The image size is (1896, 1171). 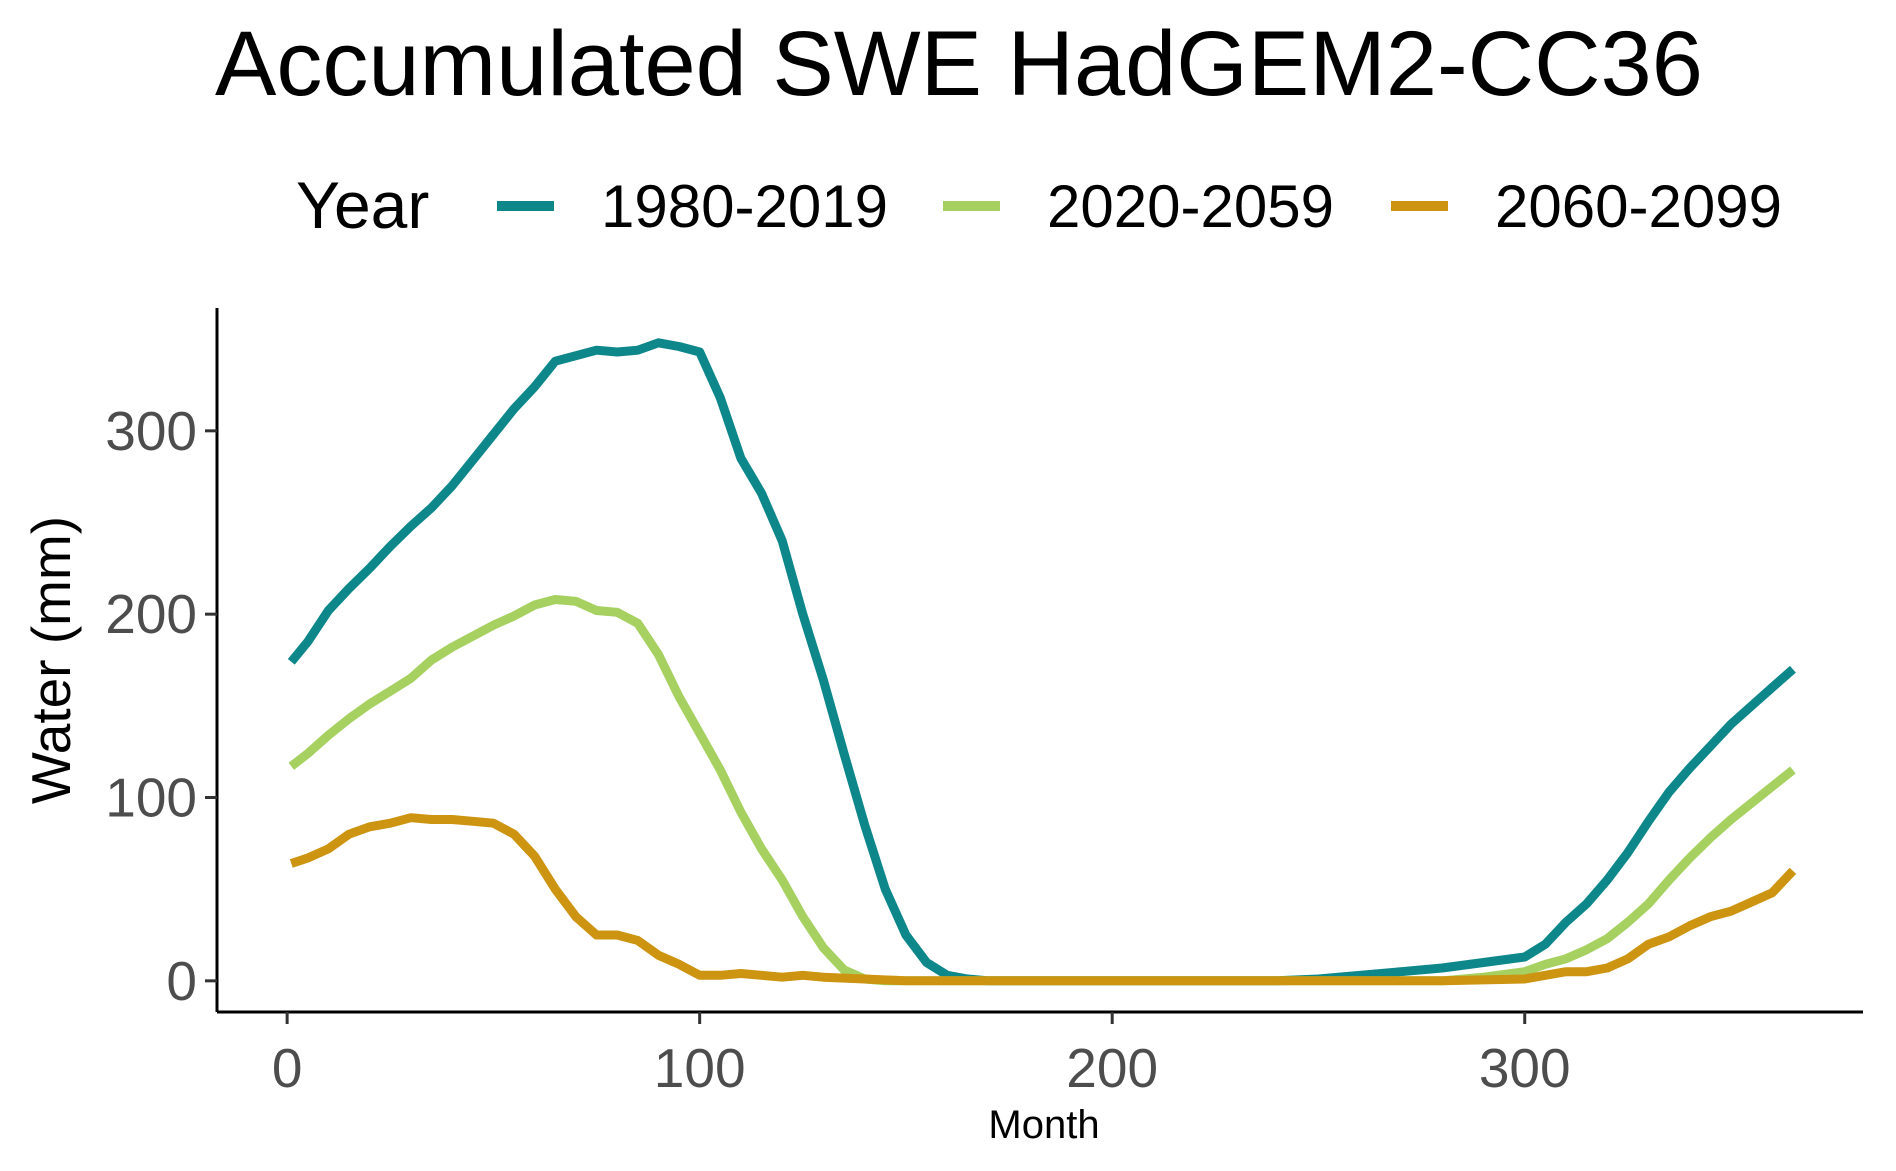 I want to click on y-tick-label: 0, so click(x=181, y=981).